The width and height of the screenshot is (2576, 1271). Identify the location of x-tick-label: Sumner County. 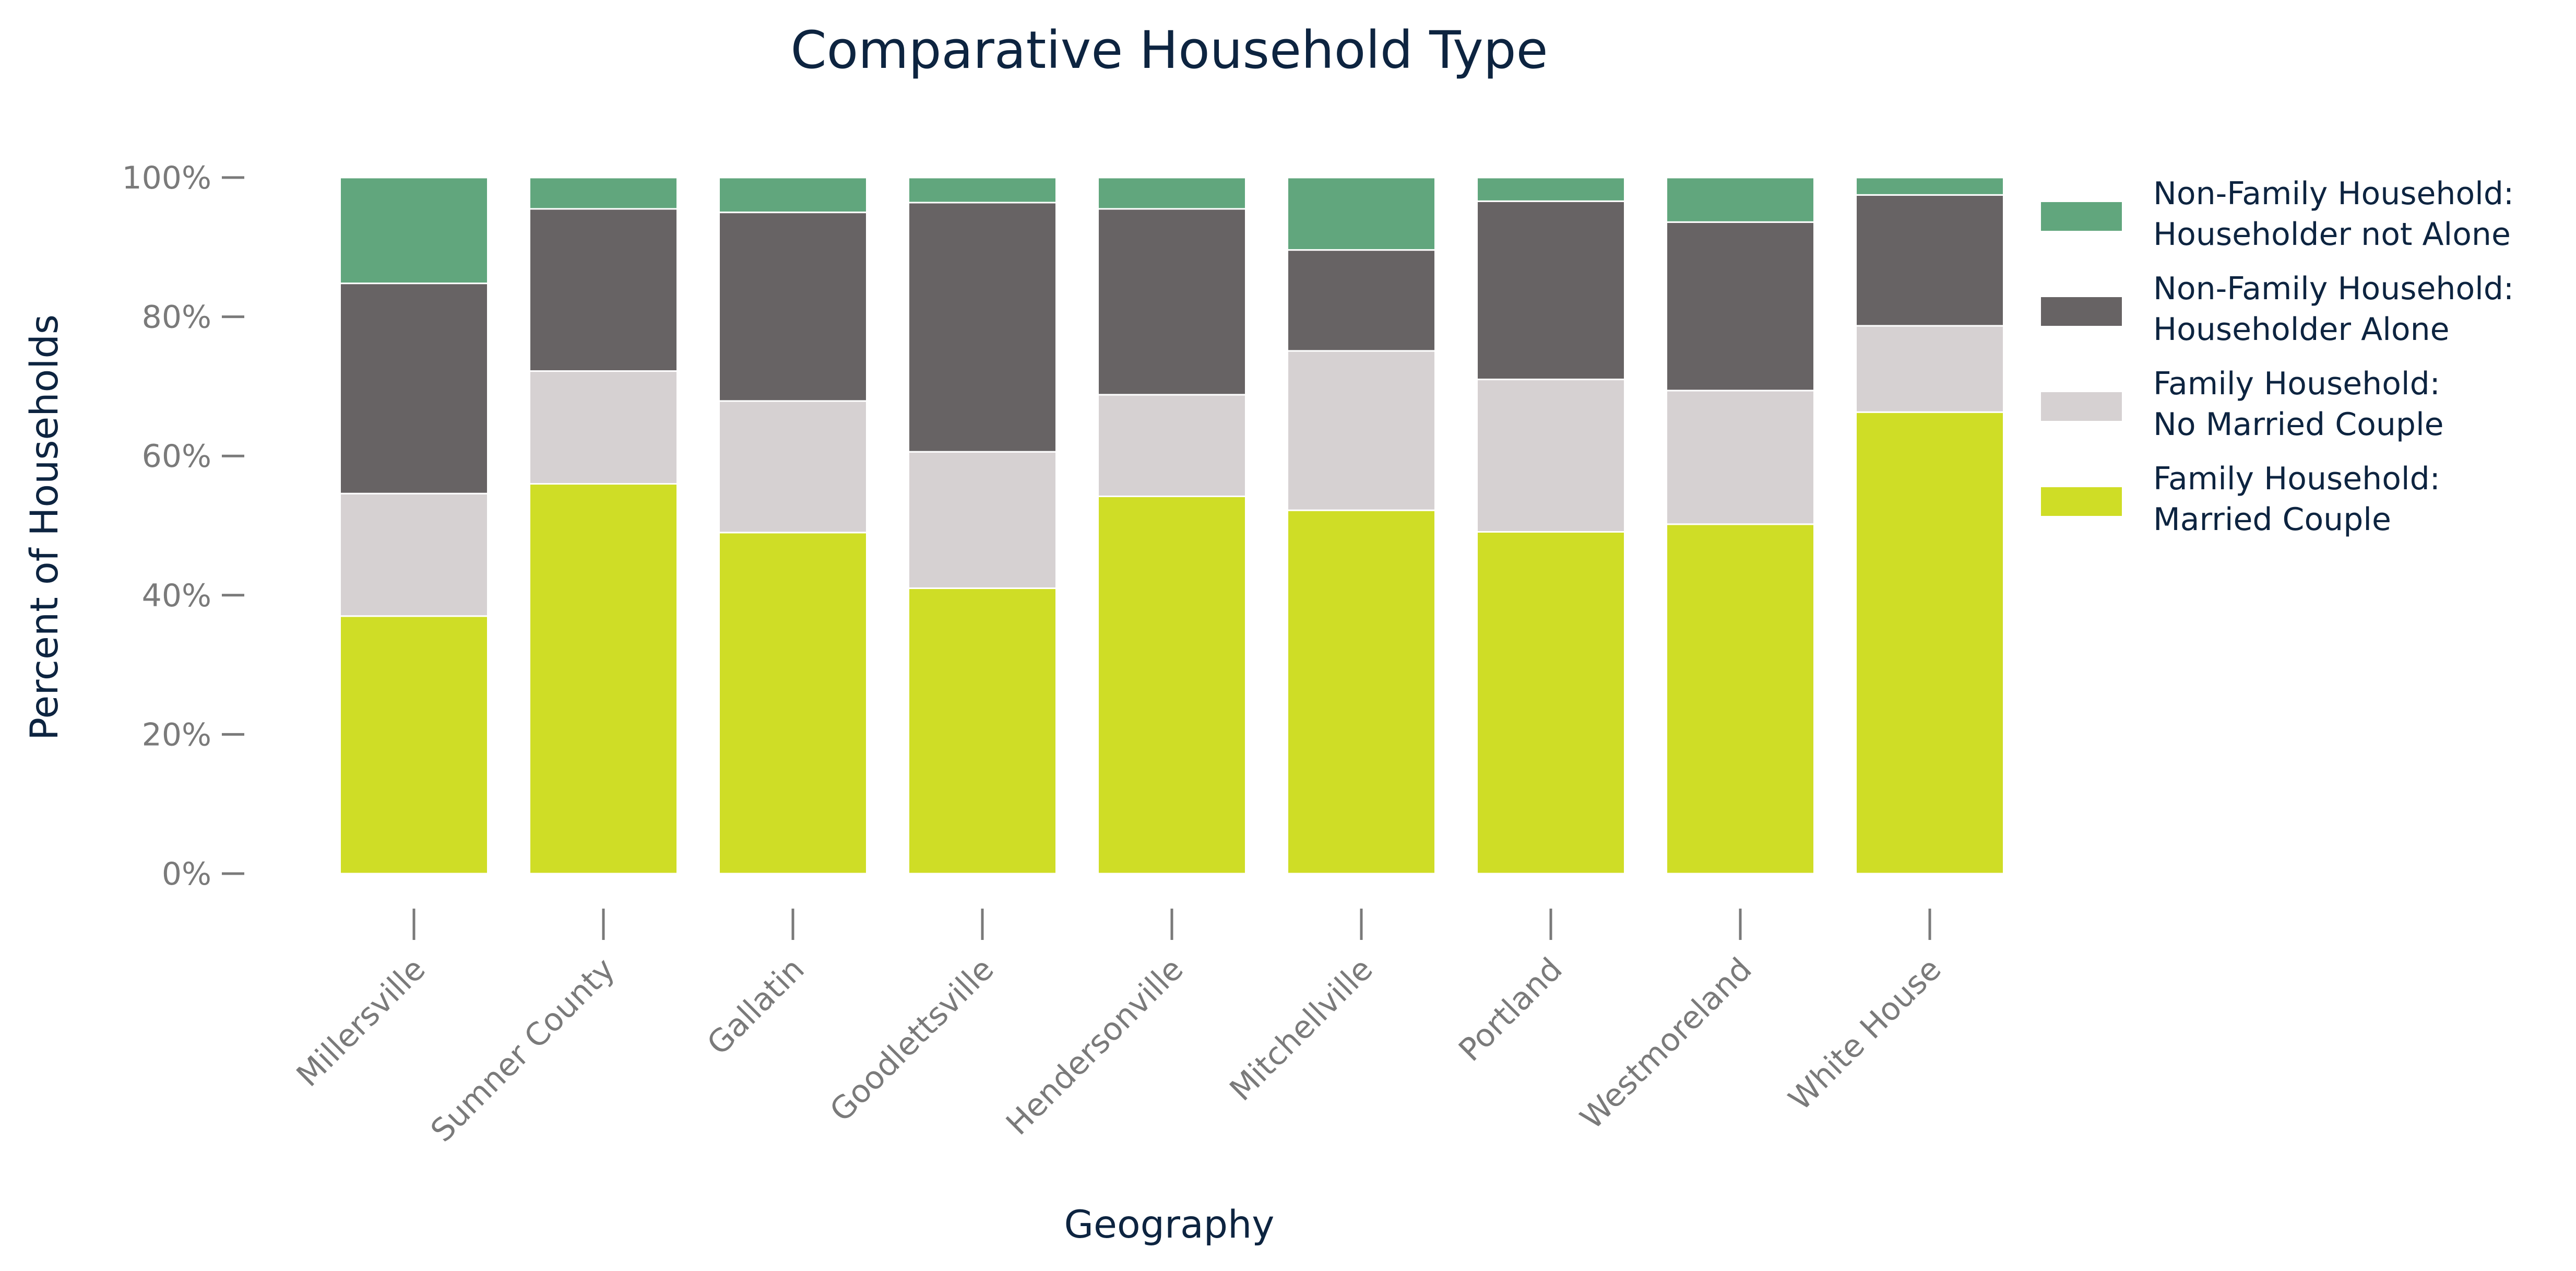
(523, 1050).